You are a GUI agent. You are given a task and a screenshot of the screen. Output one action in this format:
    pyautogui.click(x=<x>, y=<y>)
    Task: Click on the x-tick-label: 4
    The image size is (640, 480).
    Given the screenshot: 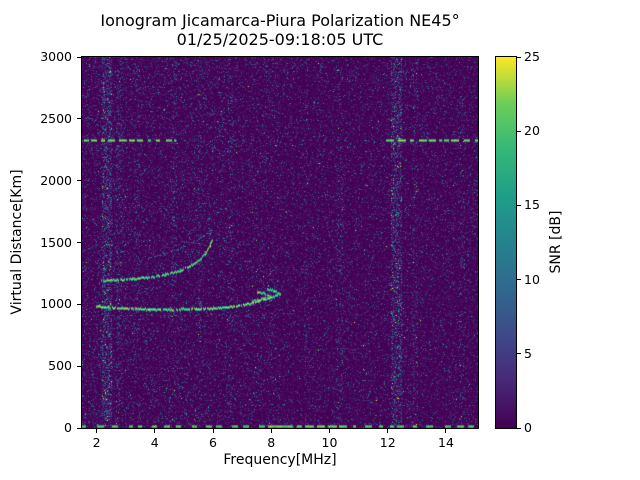 What is the action you would take?
    pyautogui.click(x=154, y=442)
    